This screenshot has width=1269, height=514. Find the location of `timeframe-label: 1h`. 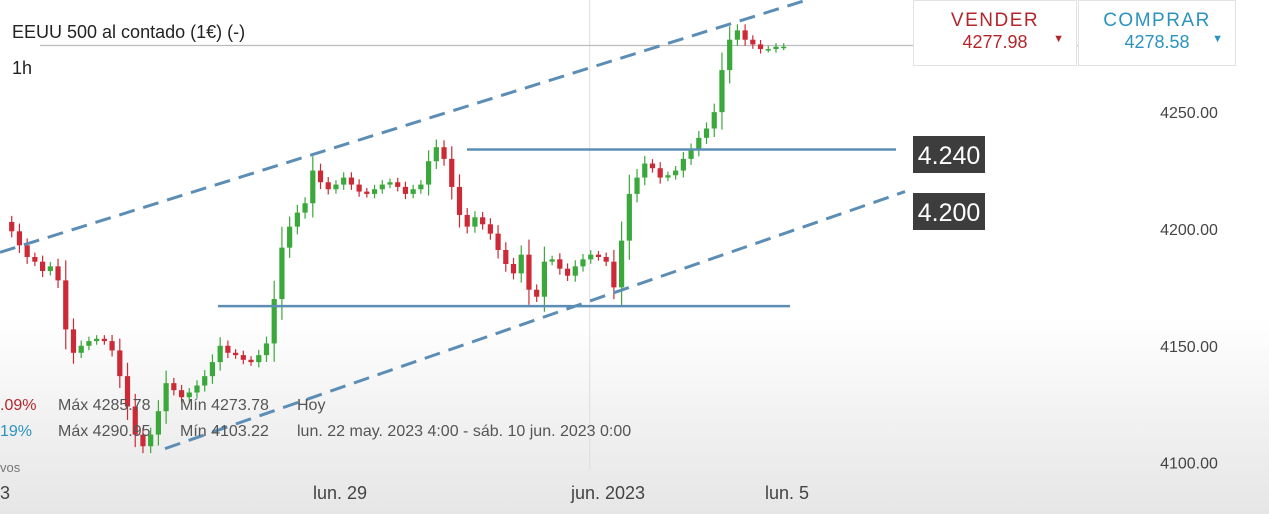

timeframe-label: 1h is located at coordinates (22, 68).